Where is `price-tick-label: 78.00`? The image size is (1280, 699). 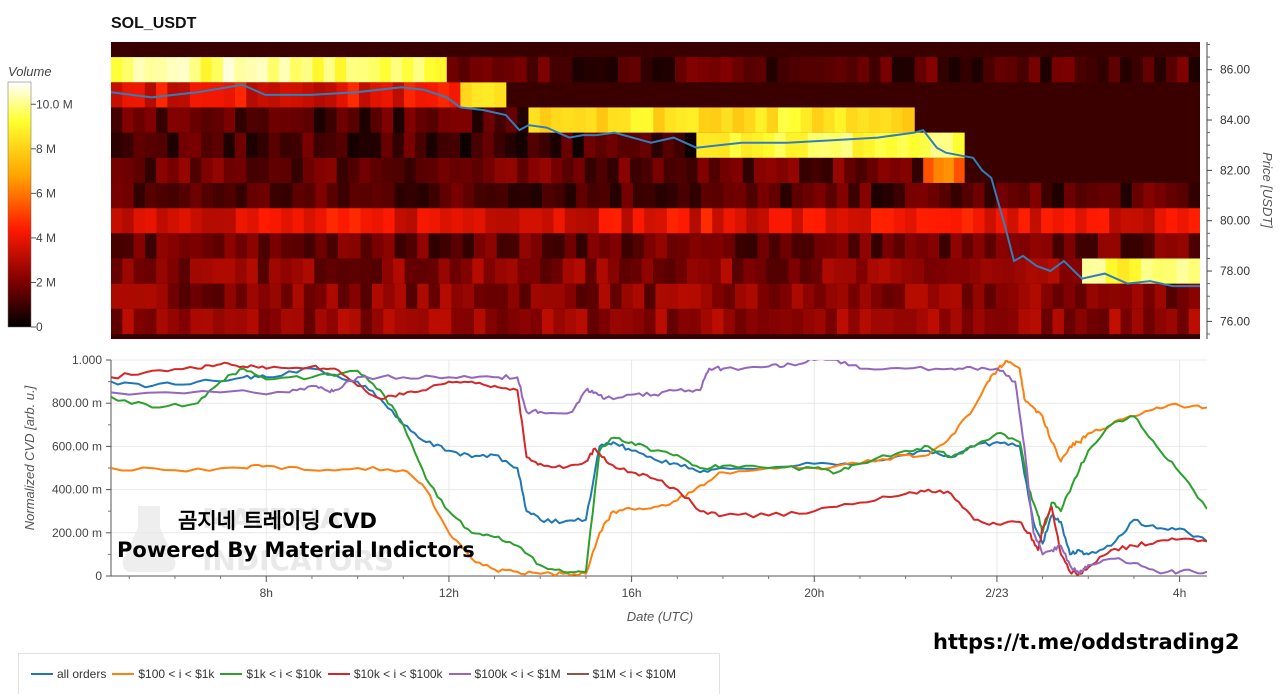
price-tick-label: 78.00 is located at coordinates (1235, 271).